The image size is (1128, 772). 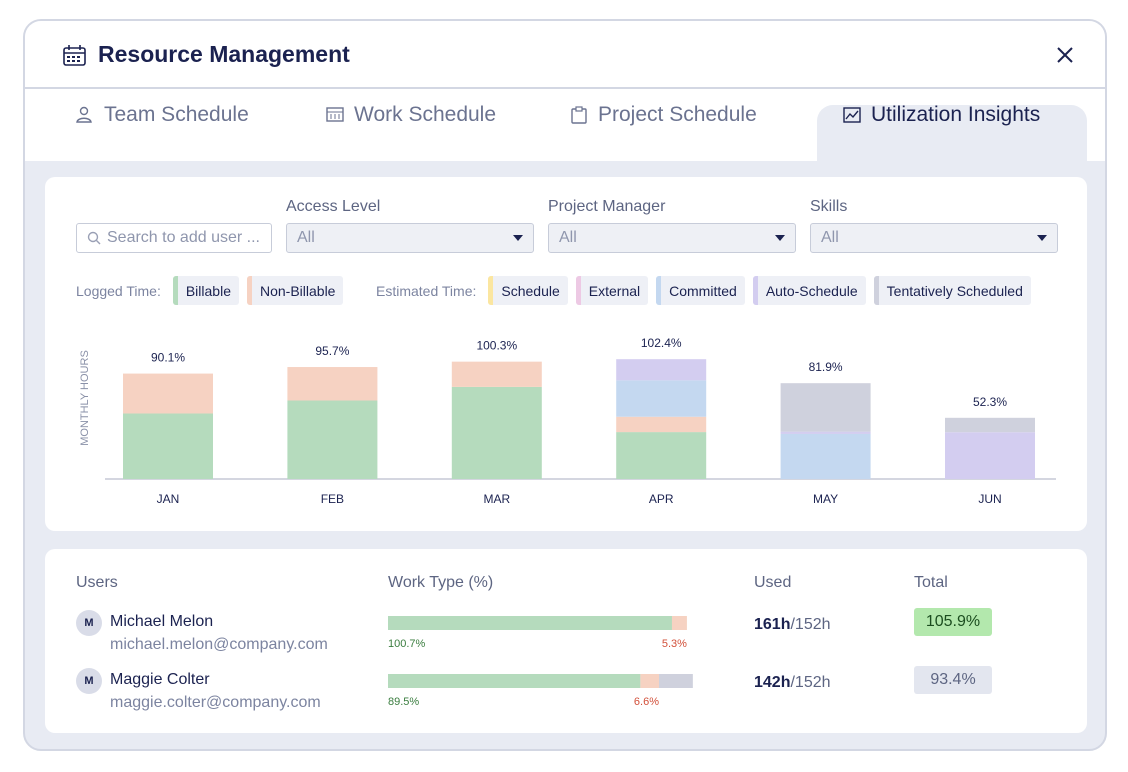 I want to click on tab: Project Schedule, so click(x=663, y=115).